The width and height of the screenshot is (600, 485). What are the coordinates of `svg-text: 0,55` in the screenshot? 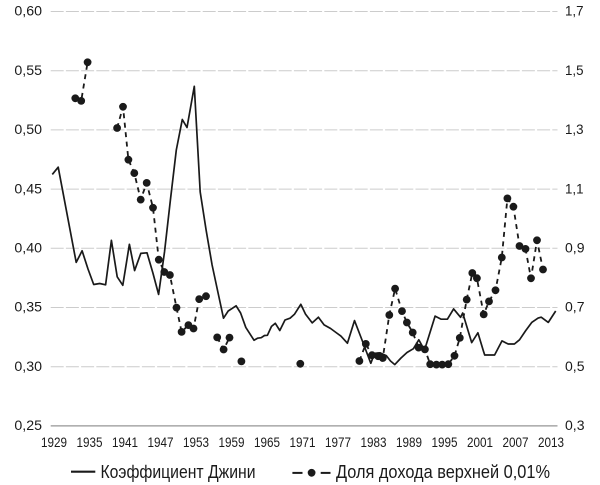 It's located at (28, 71).